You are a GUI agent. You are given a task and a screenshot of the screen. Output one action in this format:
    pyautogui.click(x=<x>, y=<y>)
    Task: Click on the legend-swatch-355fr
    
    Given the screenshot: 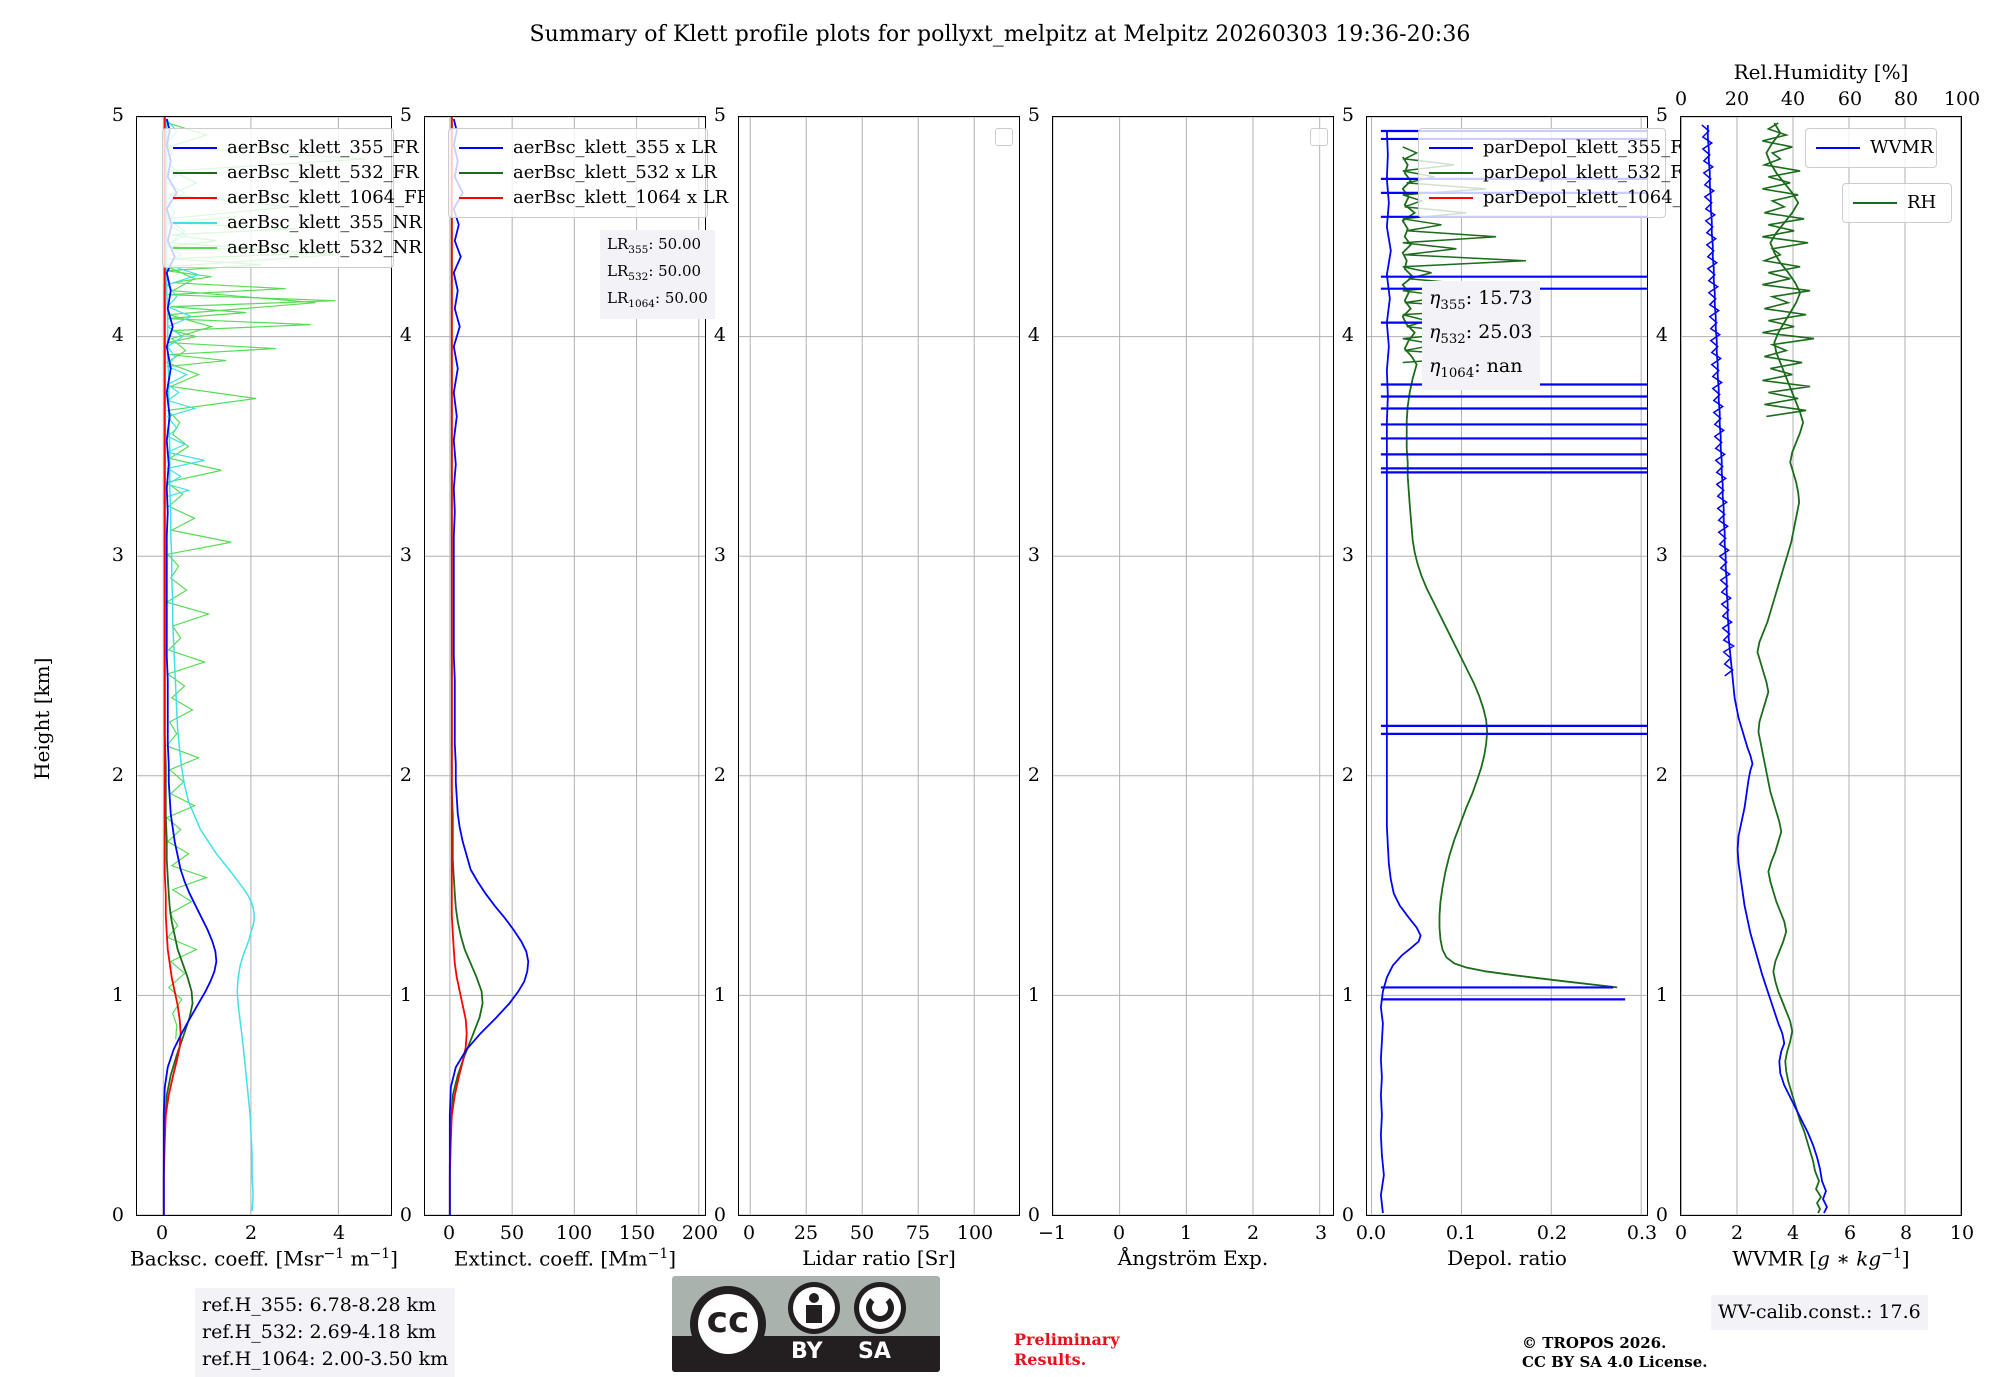 What is the action you would take?
    pyautogui.click(x=195, y=147)
    